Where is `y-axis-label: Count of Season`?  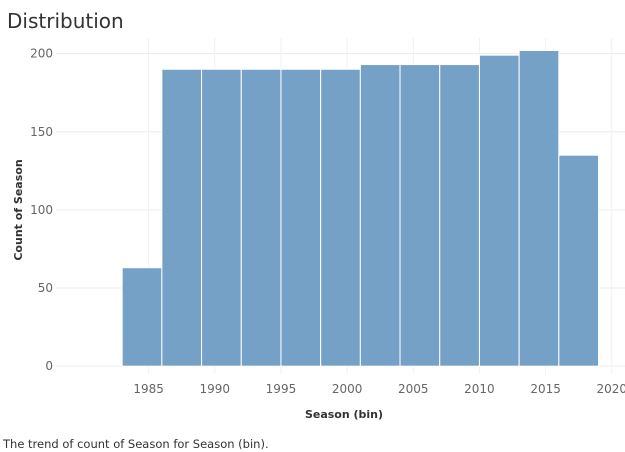 y-axis-label: Count of Season is located at coordinates (18, 209).